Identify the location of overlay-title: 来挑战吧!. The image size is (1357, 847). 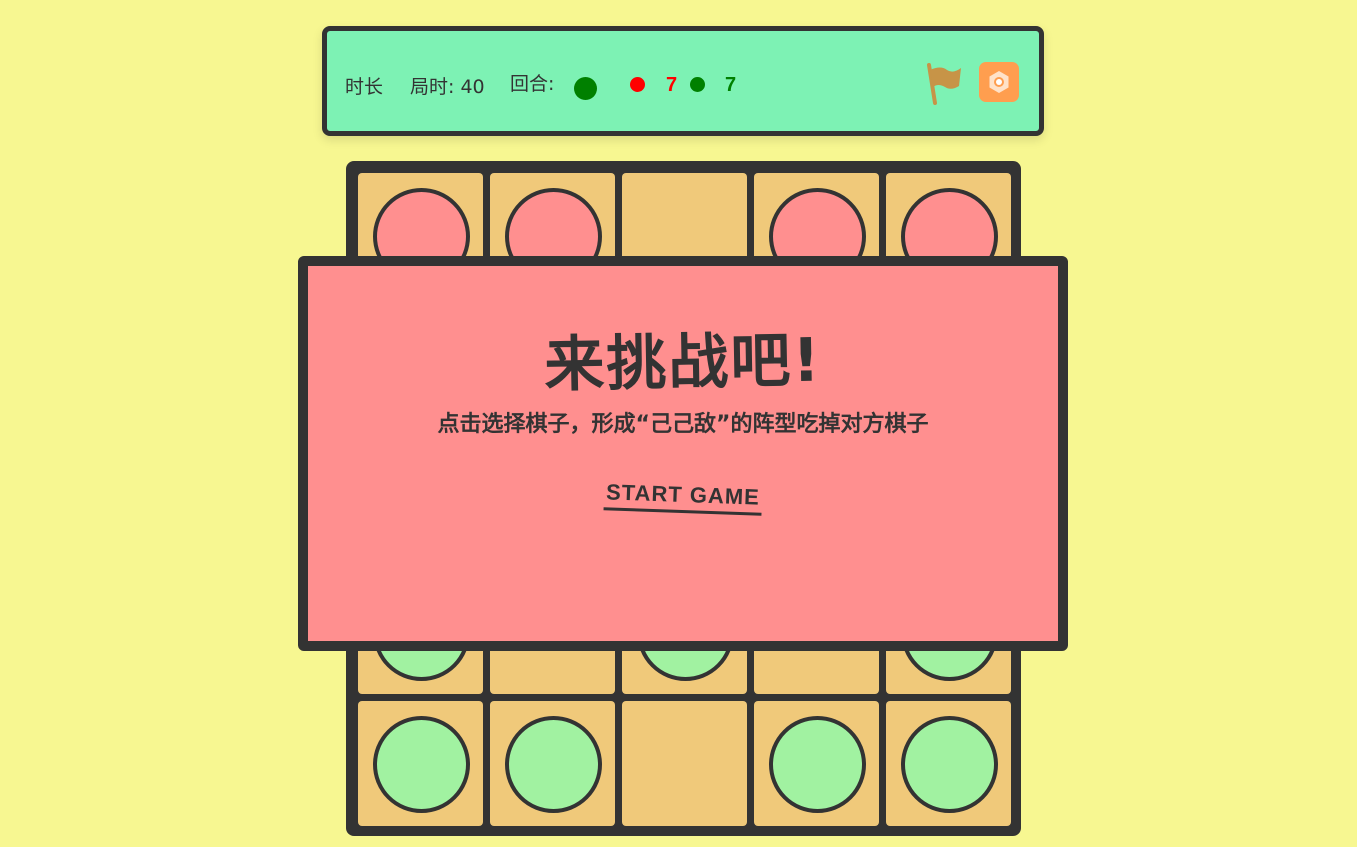
(683, 363).